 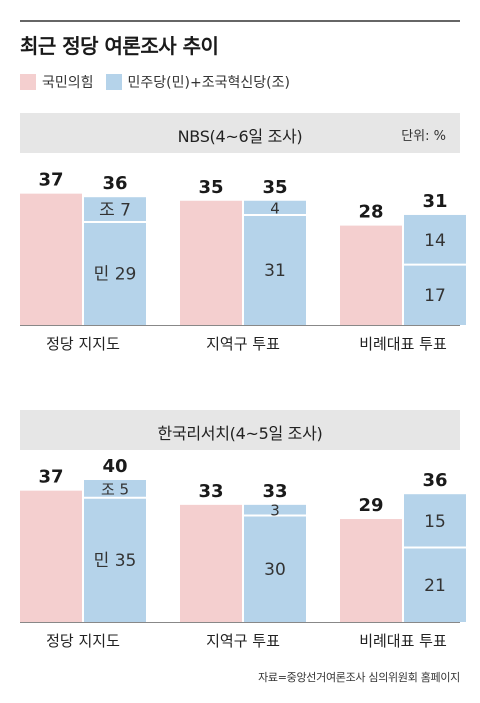 I want to click on segment-label-1-1: 4, so click(x=275, y=208).